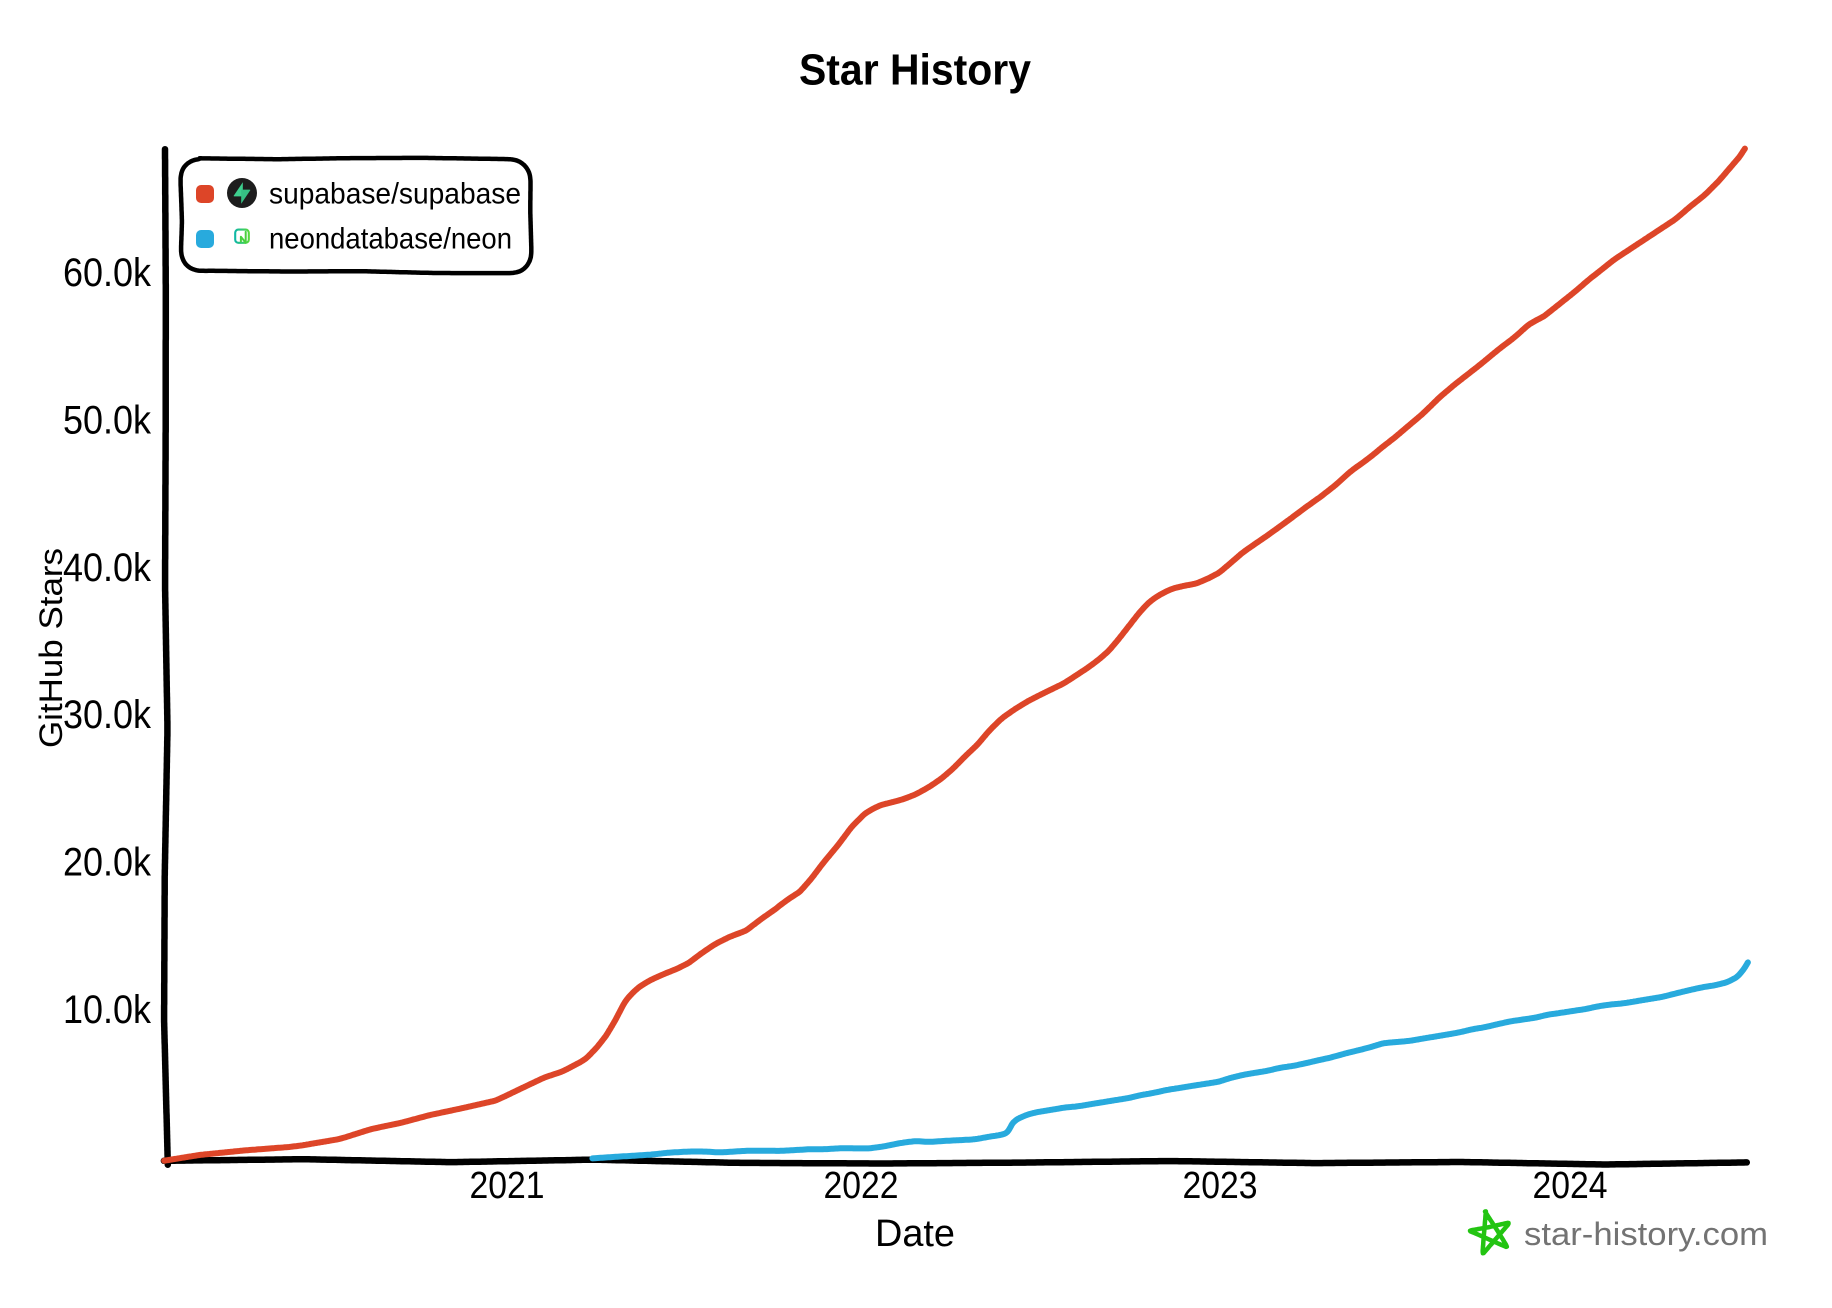  I want to click on svg-text: 10.0k, so click(107, 1010).